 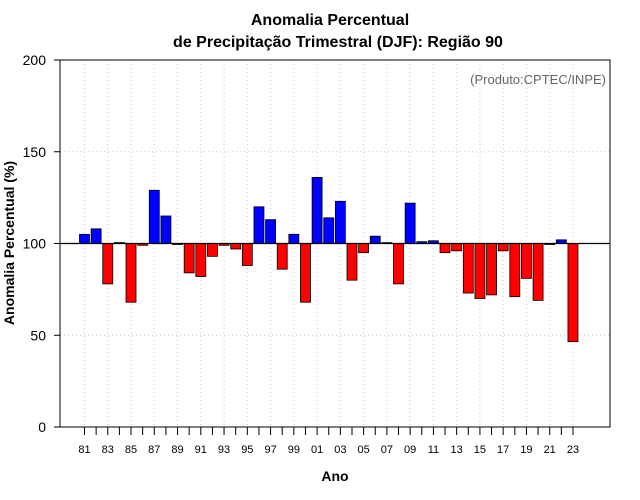 I want to click on bar-2012, so click(x=445, y=248).